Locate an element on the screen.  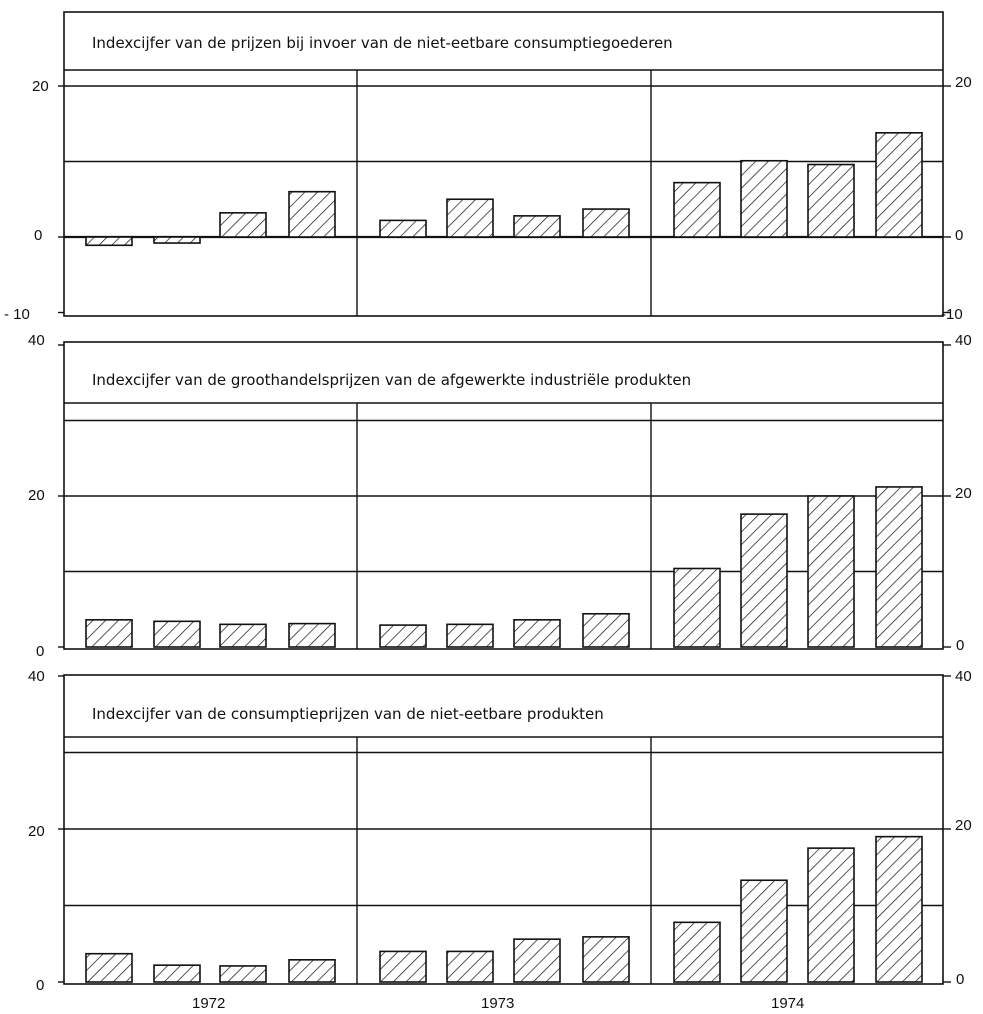
panel-2-right-tick-40: 40 is located at coordinates (963, 340).